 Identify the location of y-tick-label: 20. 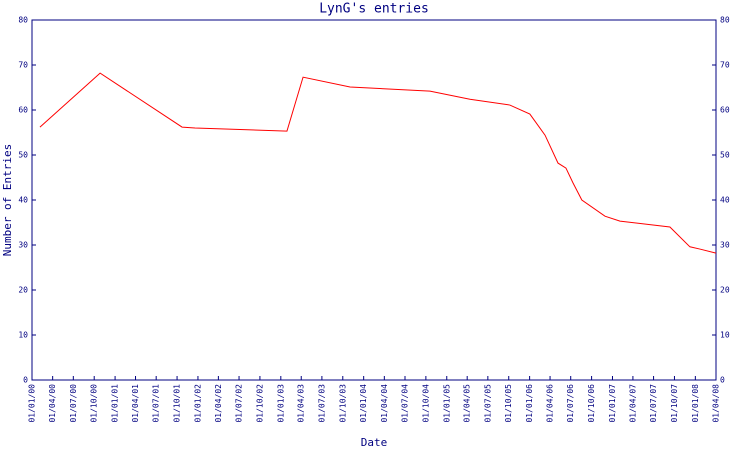
(23, 290).